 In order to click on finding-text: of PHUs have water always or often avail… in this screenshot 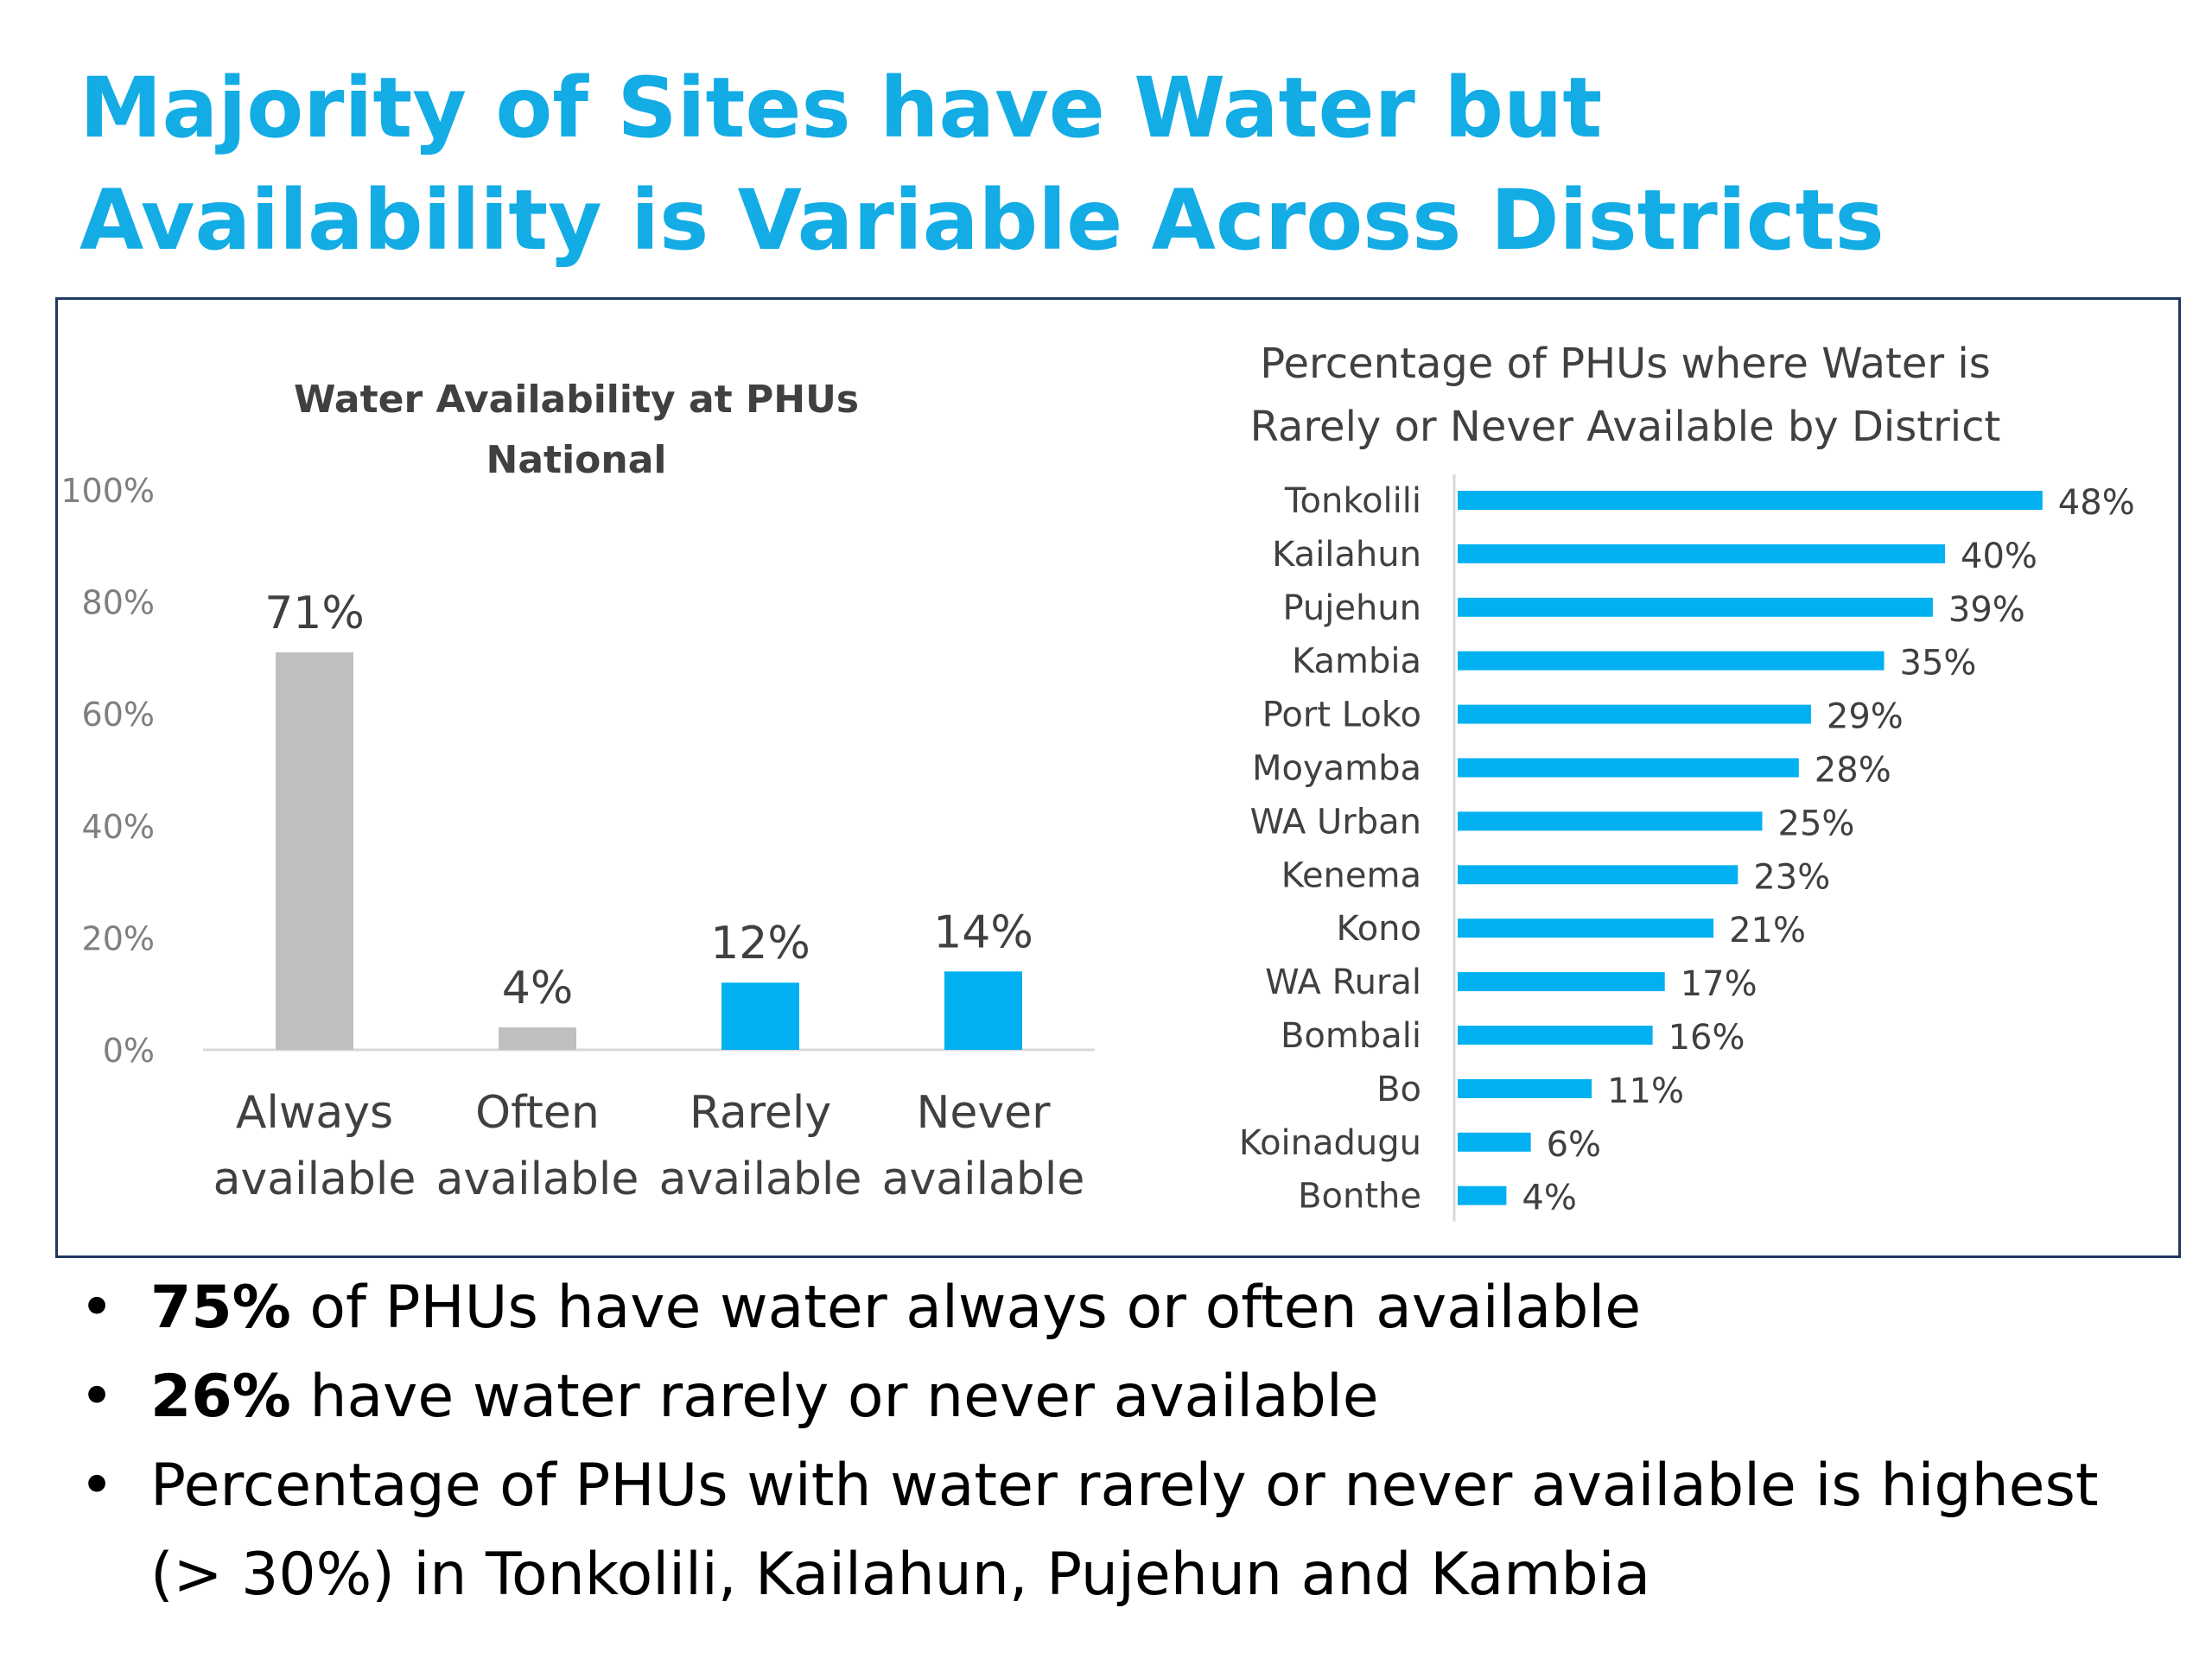, I will do `click(966, 1308)`.